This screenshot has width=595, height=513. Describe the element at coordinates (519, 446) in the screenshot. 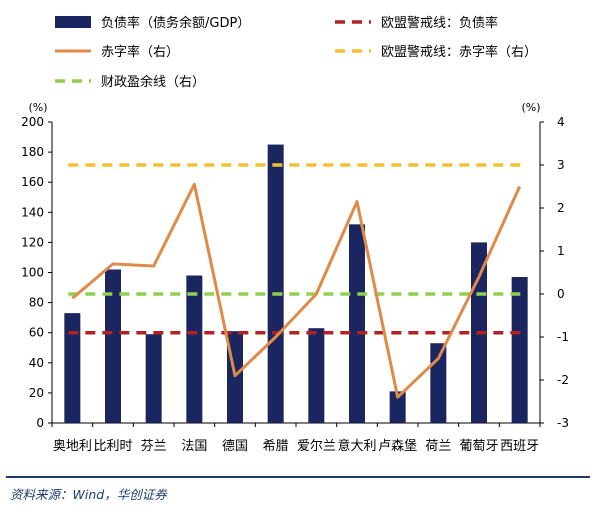

I see `x-tick-label: 西班牙` at that location.